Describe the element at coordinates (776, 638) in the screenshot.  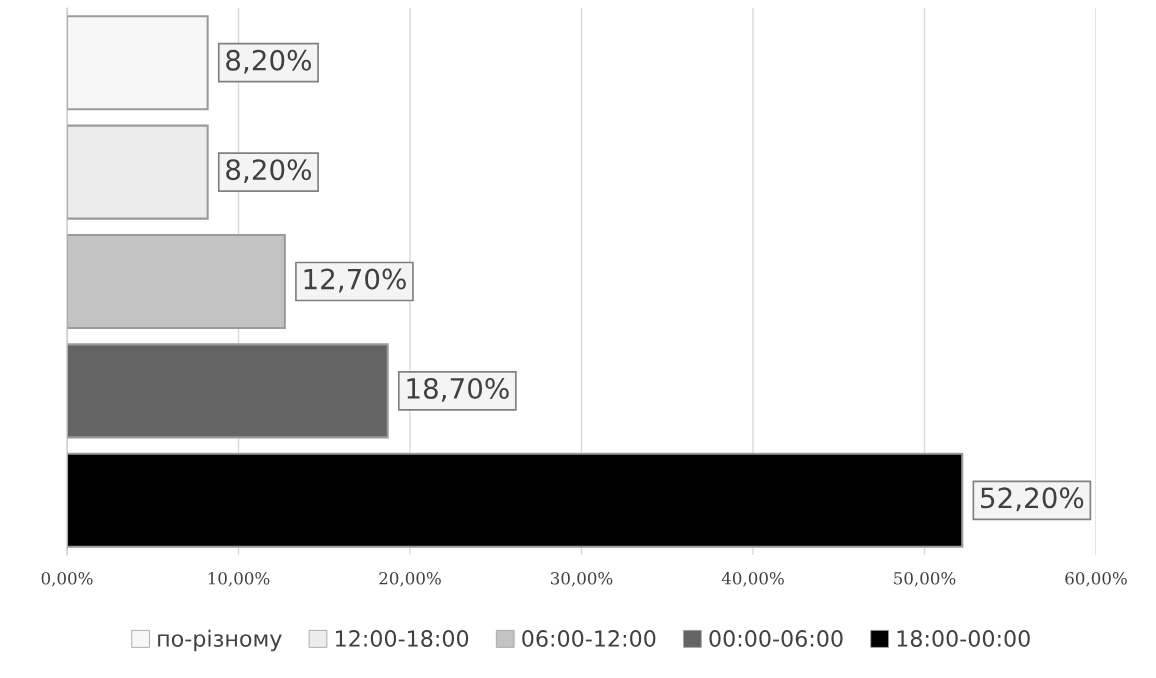
I see `legend-label: 00:00-06:00` at that location.